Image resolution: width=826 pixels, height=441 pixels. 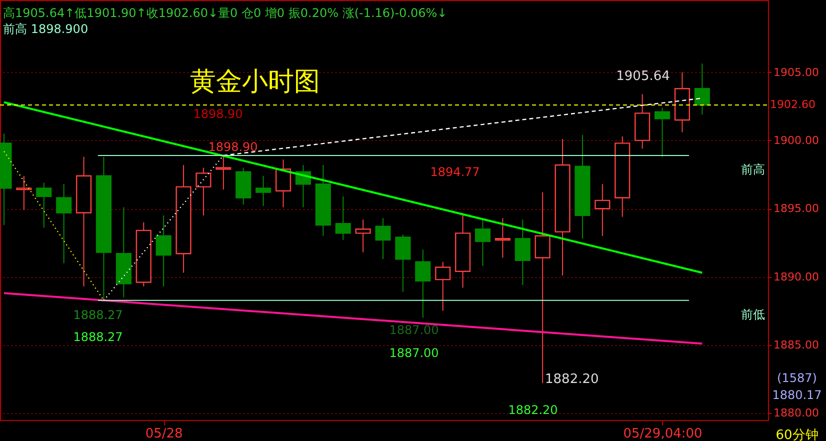 I want to click on y-tick-label: 1880.00, so click(x=796, y=413).